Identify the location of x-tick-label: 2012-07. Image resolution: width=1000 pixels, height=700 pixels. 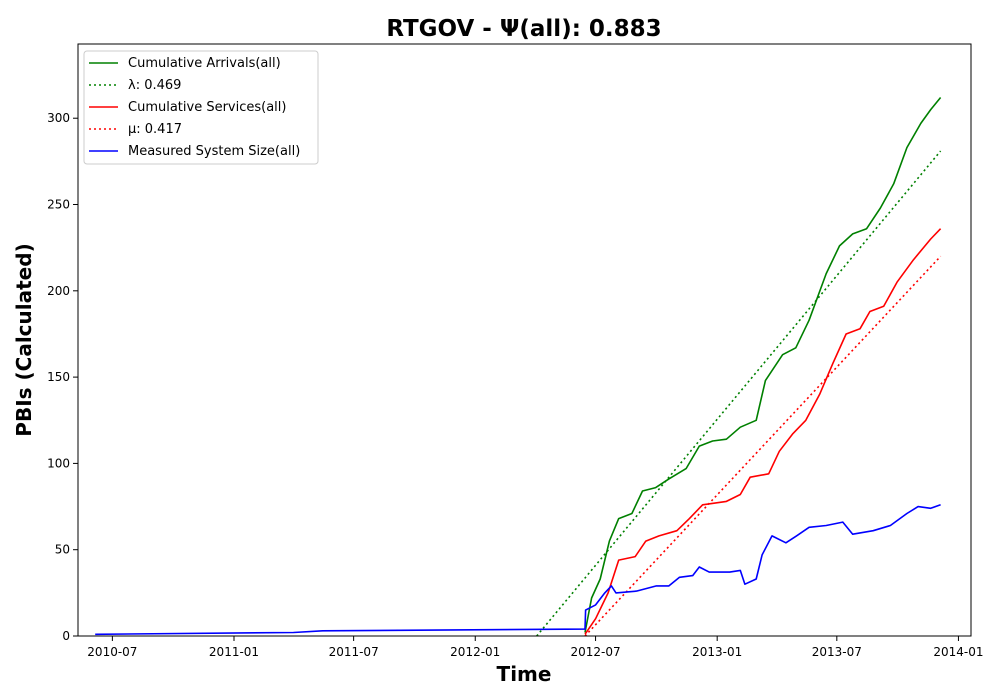
(595, 652).